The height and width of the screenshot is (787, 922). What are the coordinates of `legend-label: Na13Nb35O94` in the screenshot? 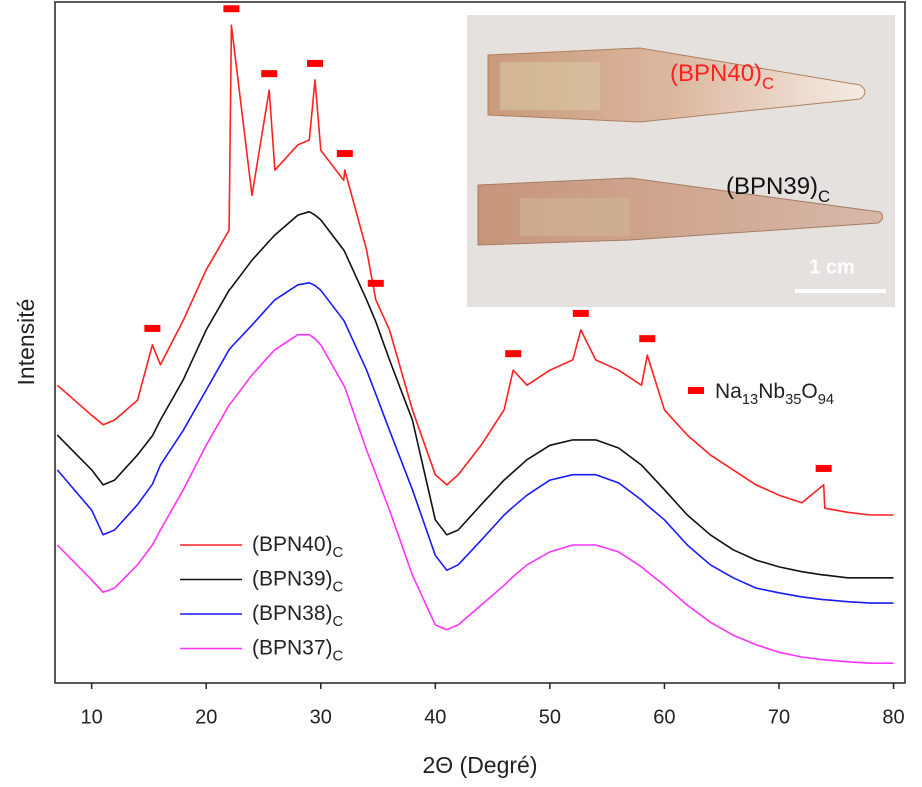 It's located at (774, 394).